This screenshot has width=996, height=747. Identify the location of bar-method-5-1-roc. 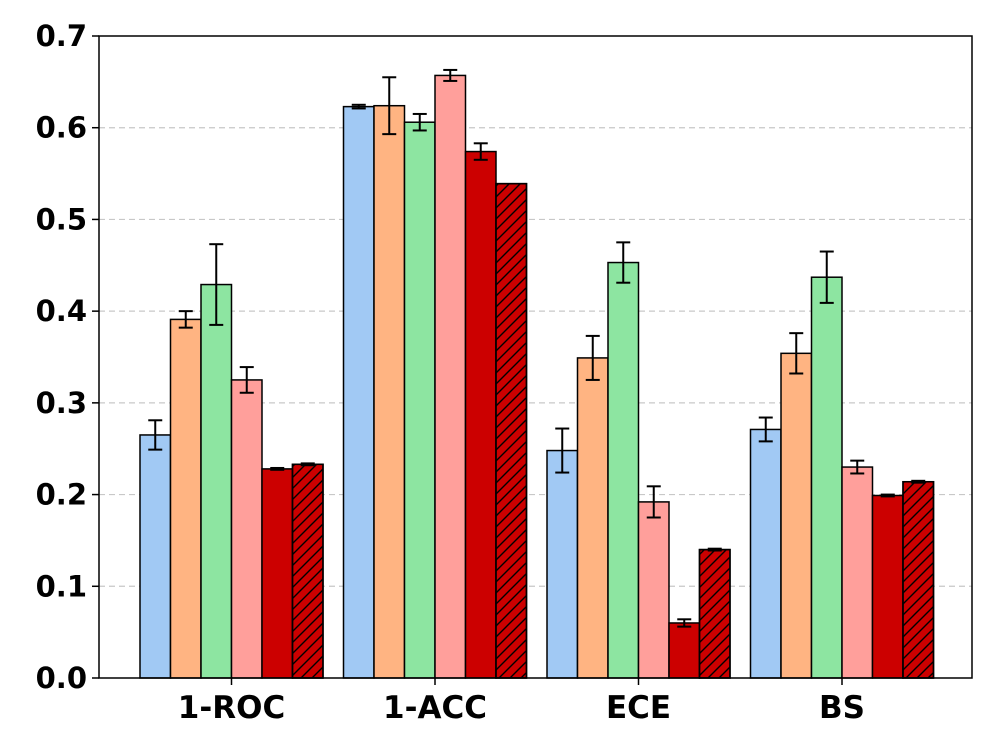
(277, 573).